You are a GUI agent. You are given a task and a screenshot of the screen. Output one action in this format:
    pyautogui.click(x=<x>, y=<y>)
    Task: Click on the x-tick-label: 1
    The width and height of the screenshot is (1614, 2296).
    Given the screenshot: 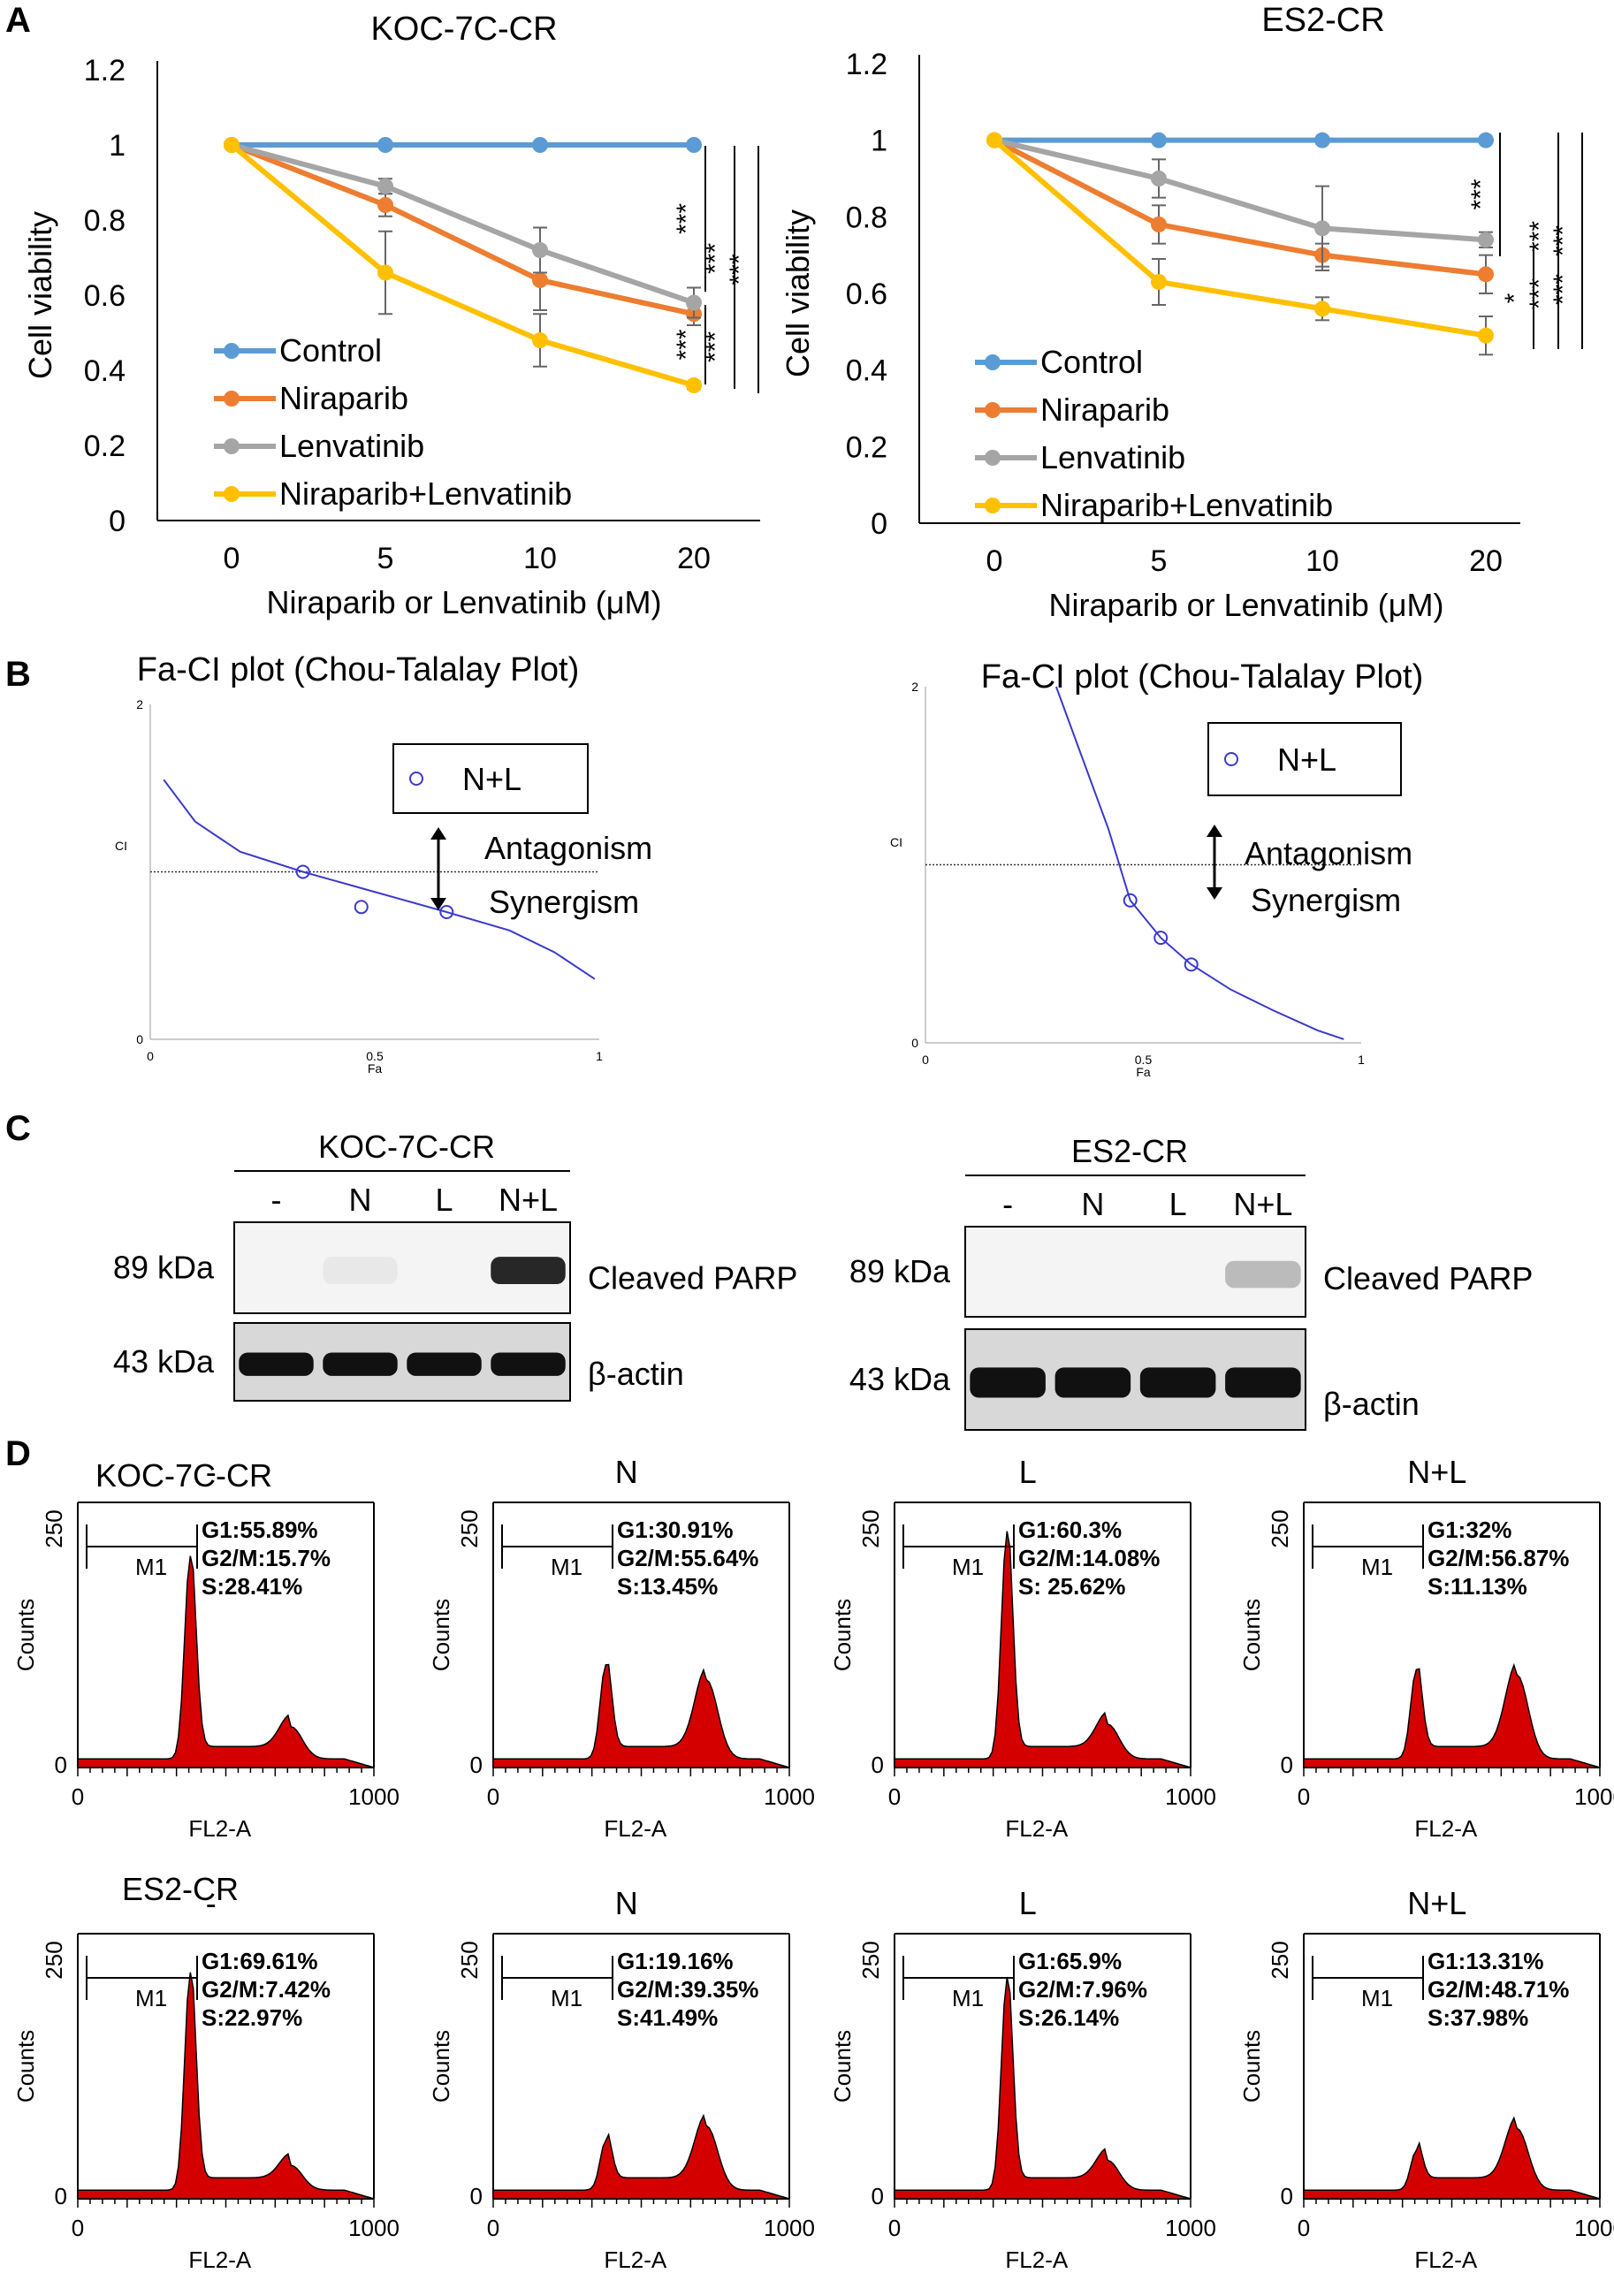 What is the action you would take?
    pyautogui.click(x=1361, y=1060)
    